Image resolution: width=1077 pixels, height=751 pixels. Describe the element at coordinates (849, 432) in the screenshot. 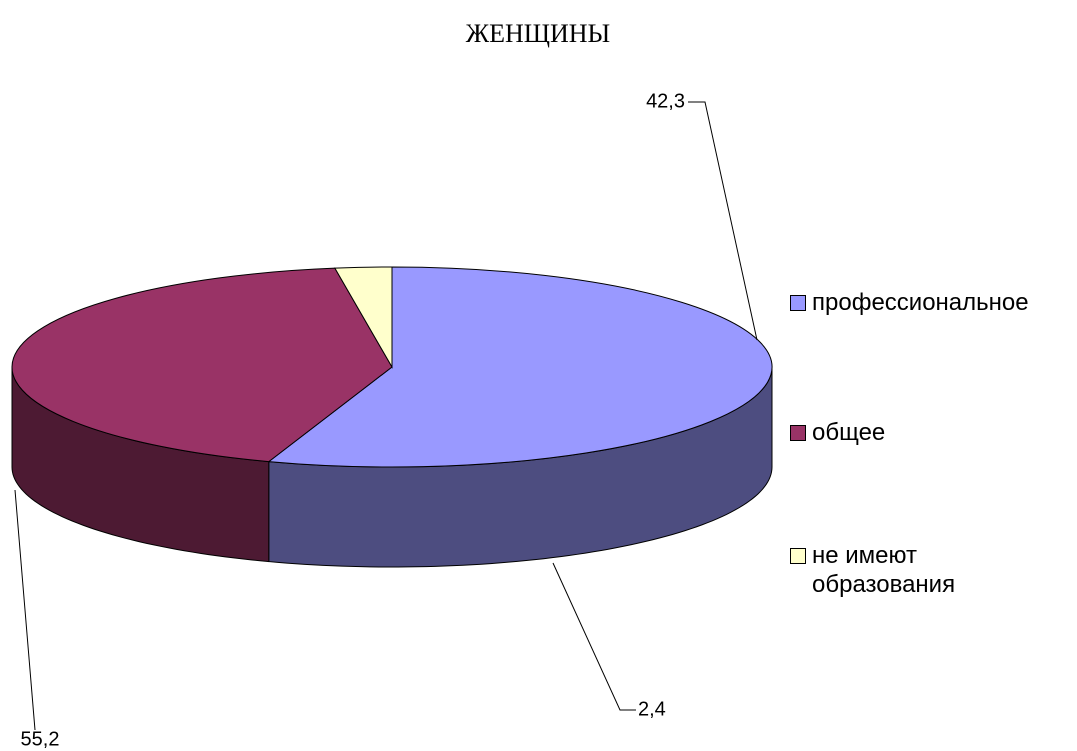

I see `legend-label: общее` at that location.